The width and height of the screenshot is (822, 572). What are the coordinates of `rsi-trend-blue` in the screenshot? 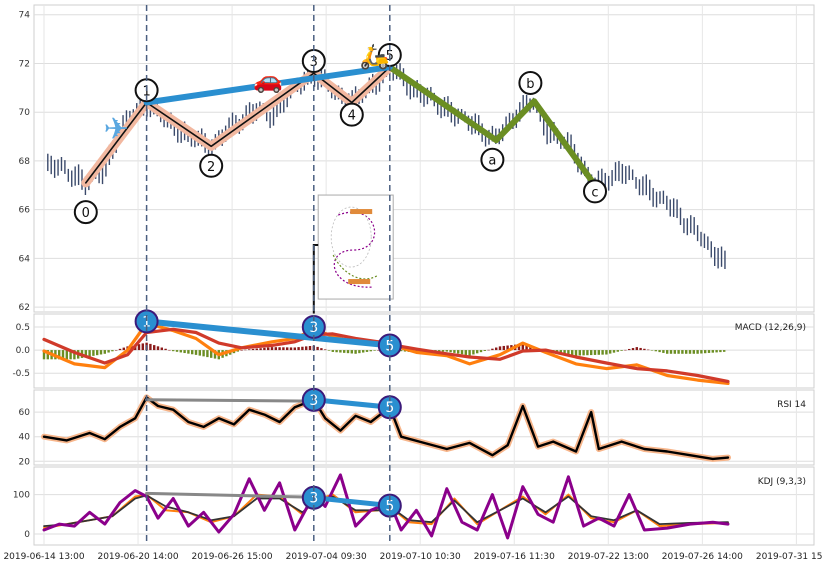 It's located at (352, 403).